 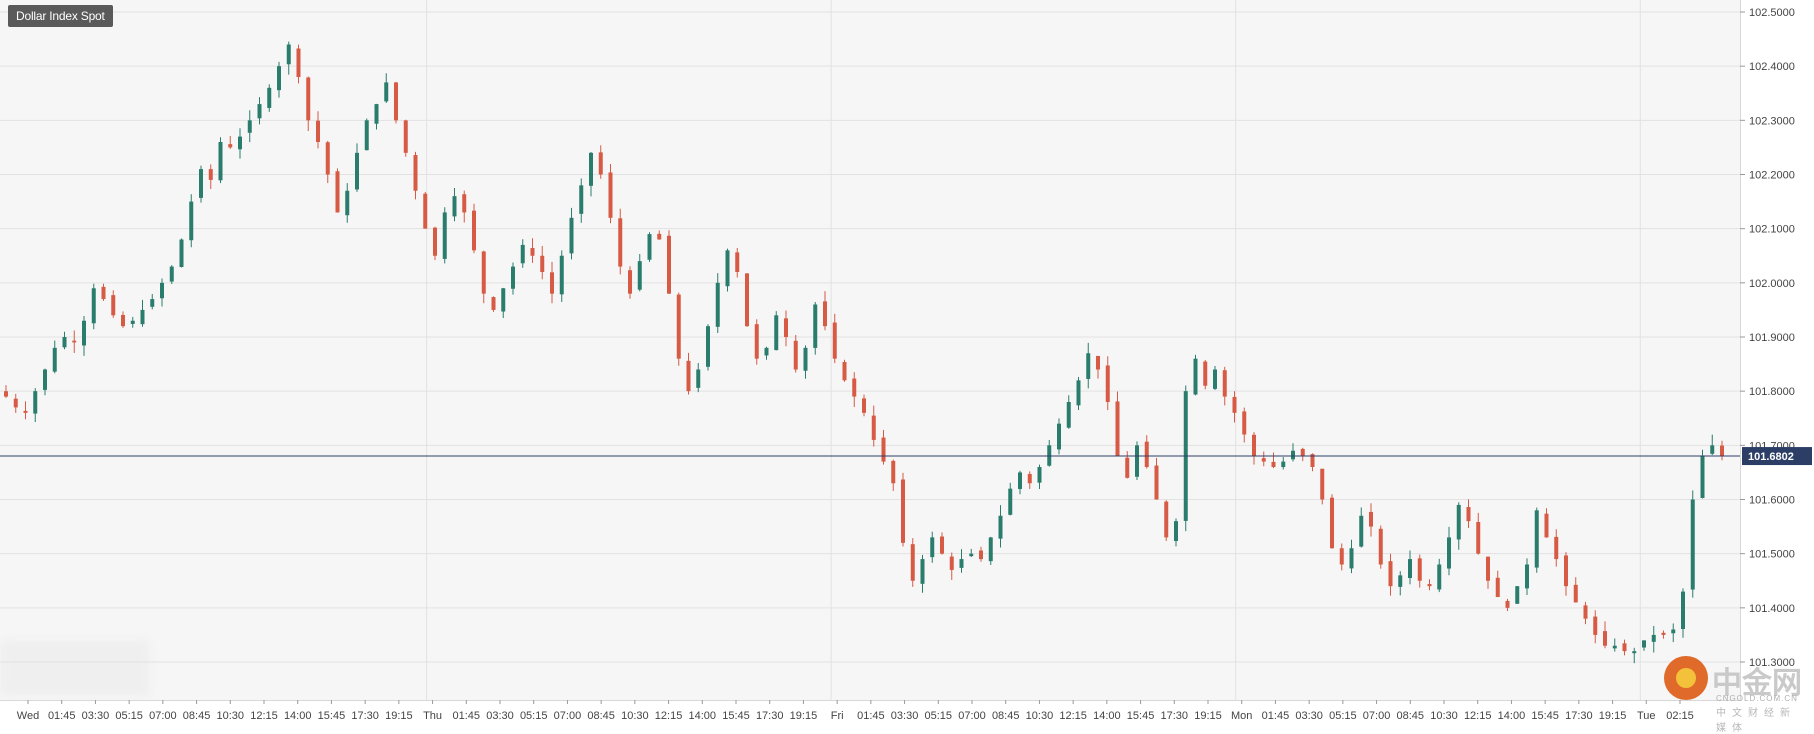 I want to click on x-tick-label: 19:15, so click(x=1208, y=716).